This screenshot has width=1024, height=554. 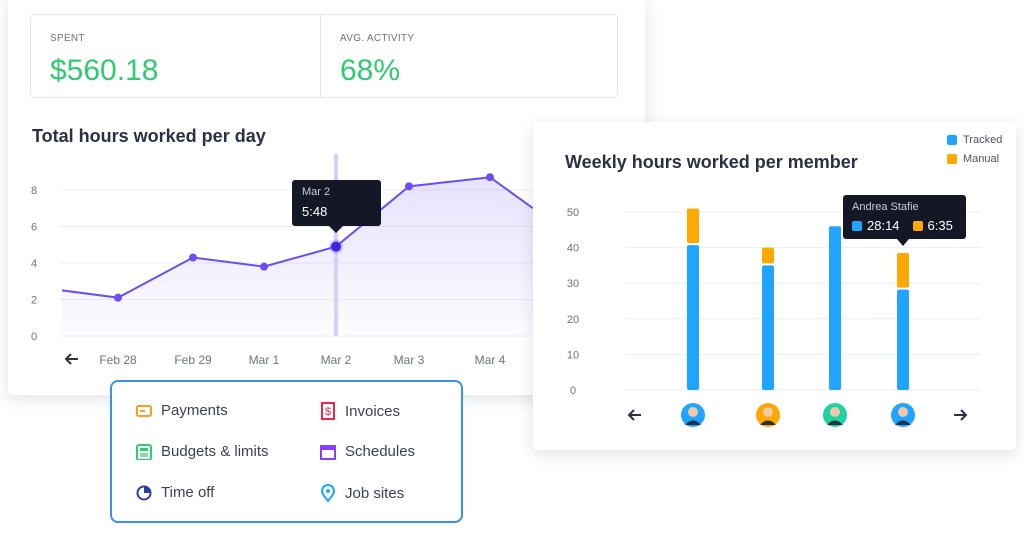 I want to click on y-tick-label: 50, so click(x=573, y=213).